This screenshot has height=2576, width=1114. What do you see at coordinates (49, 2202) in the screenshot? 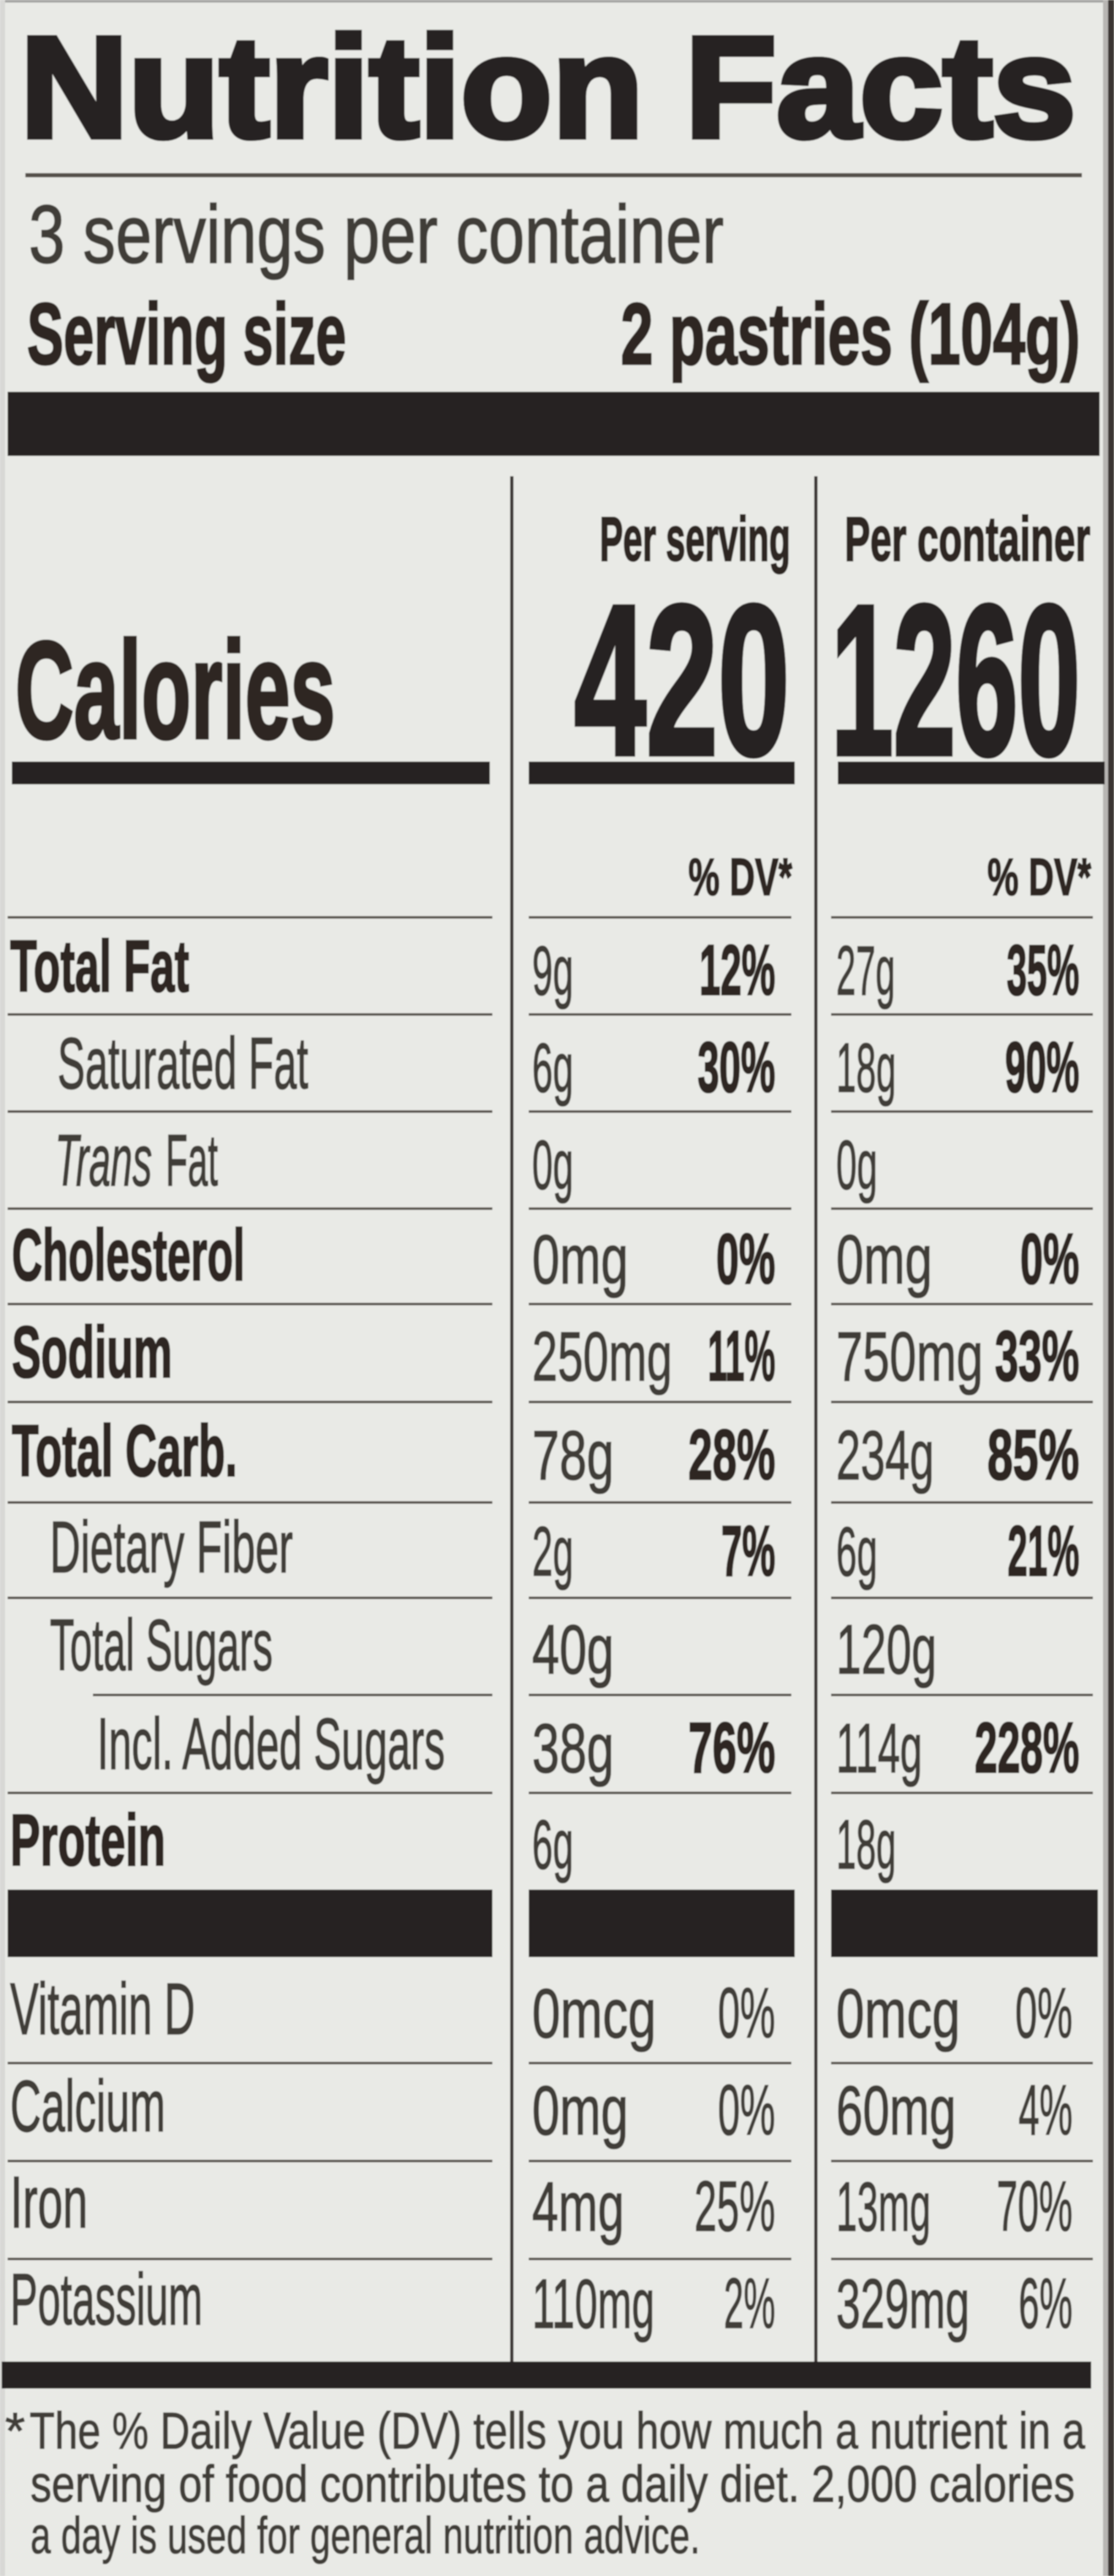
I see `svg-text: Iron` at bounding box center [49, 2202].